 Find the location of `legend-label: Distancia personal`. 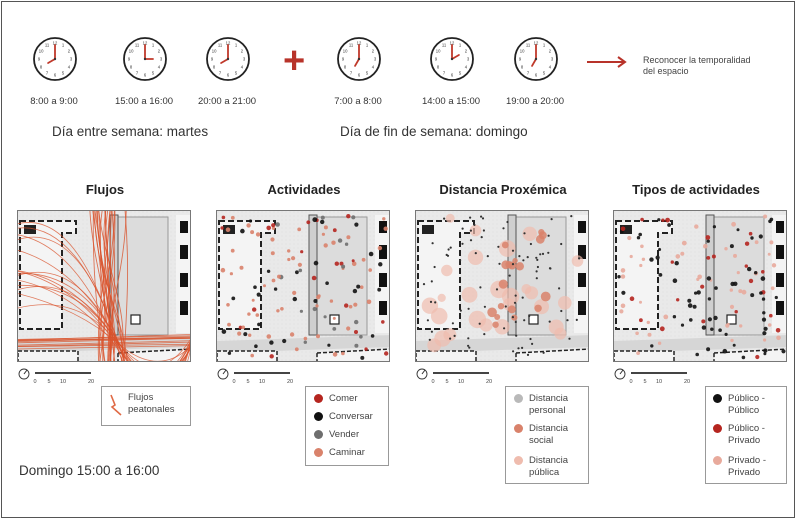

legend-label: Distancia personal is located at coordinates (549, 404).